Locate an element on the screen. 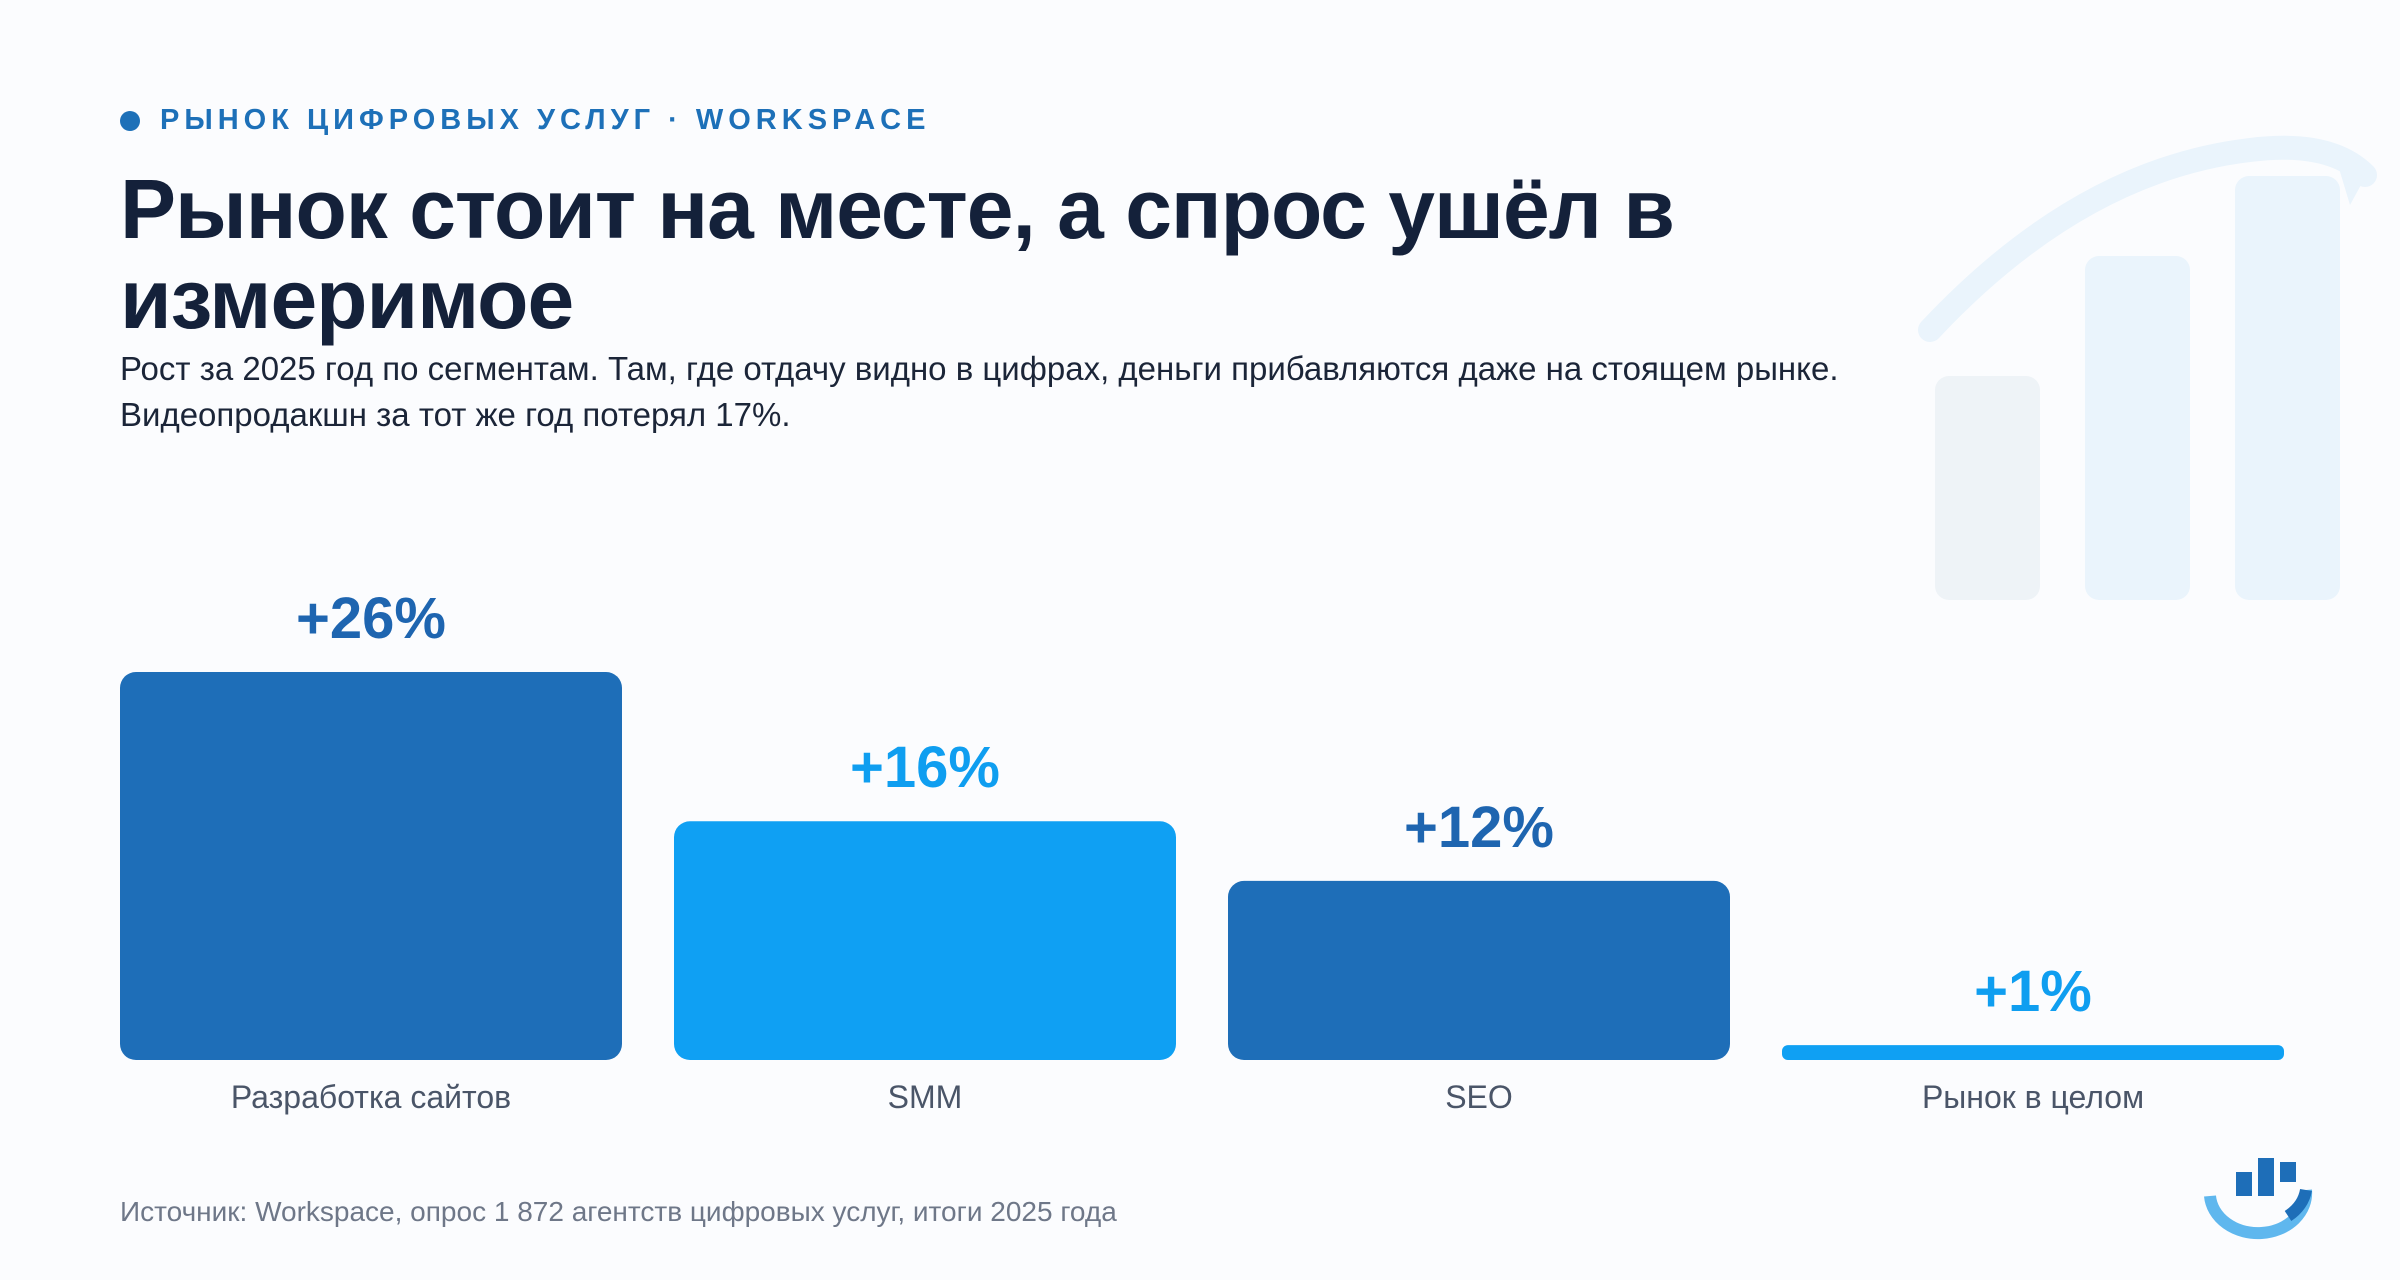  deco-arrow-head is located at coordinates (2351, 180).